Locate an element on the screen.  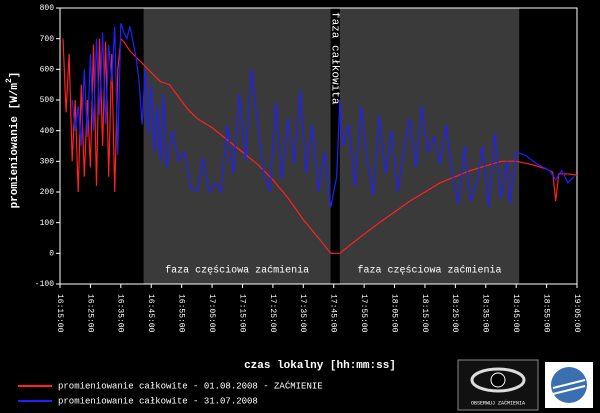
x-tick-label: 17:15:00 is located at coordinates (241, 313).